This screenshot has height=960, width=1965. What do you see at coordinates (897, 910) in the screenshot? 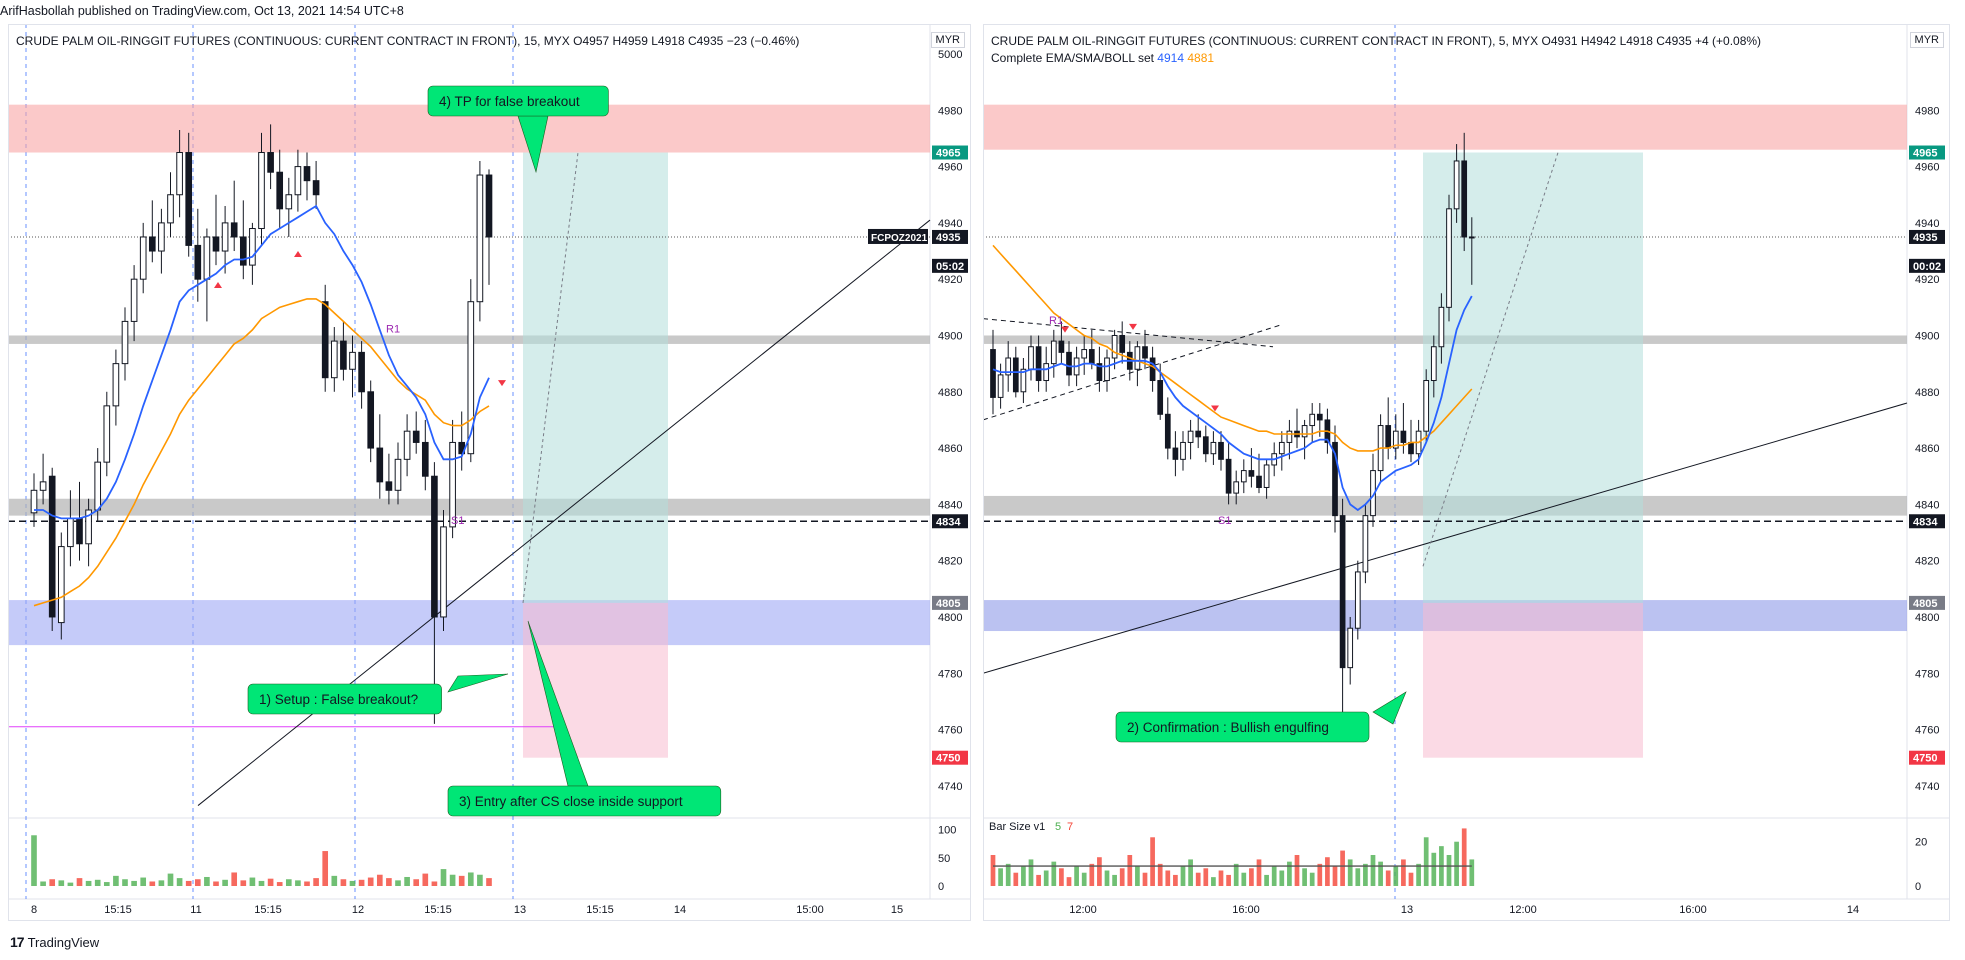
I see `time-tick: 15` at bounding box center [897, 910].